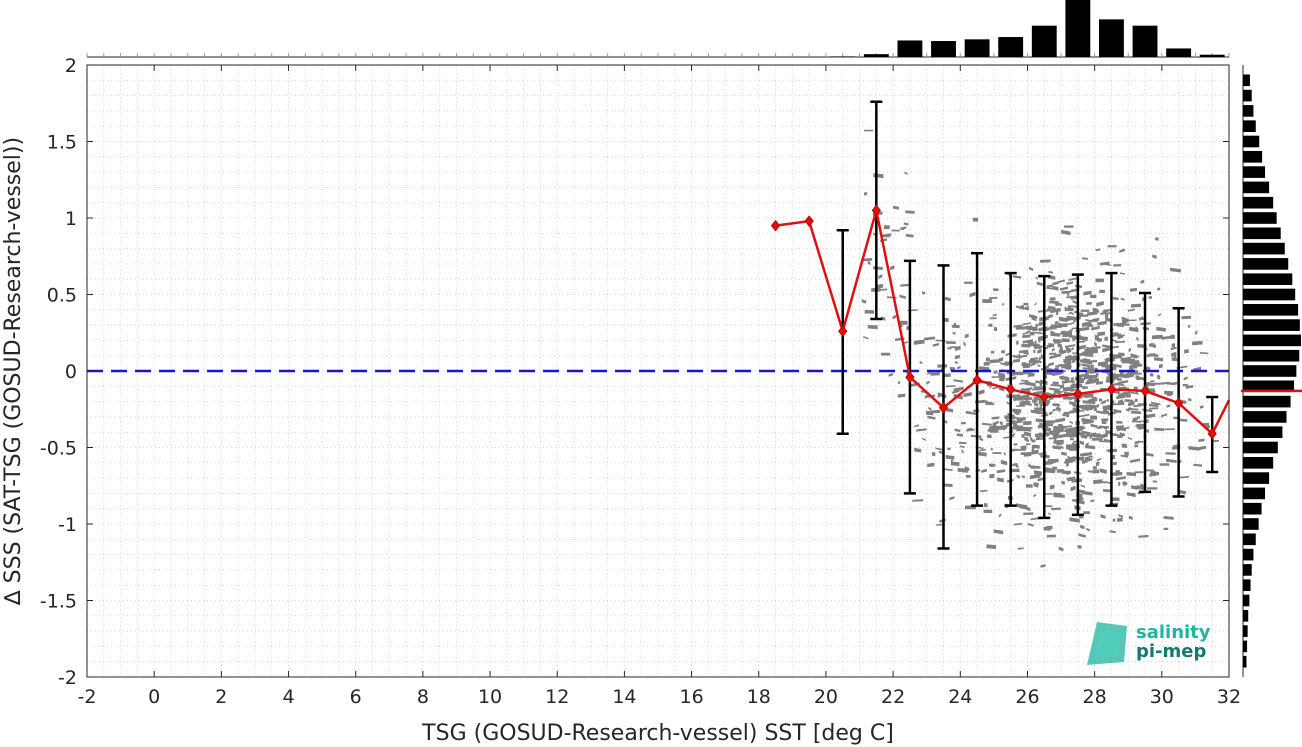 The image size is (1302, 747). I want to click on mean-series, so click(1000, 322).